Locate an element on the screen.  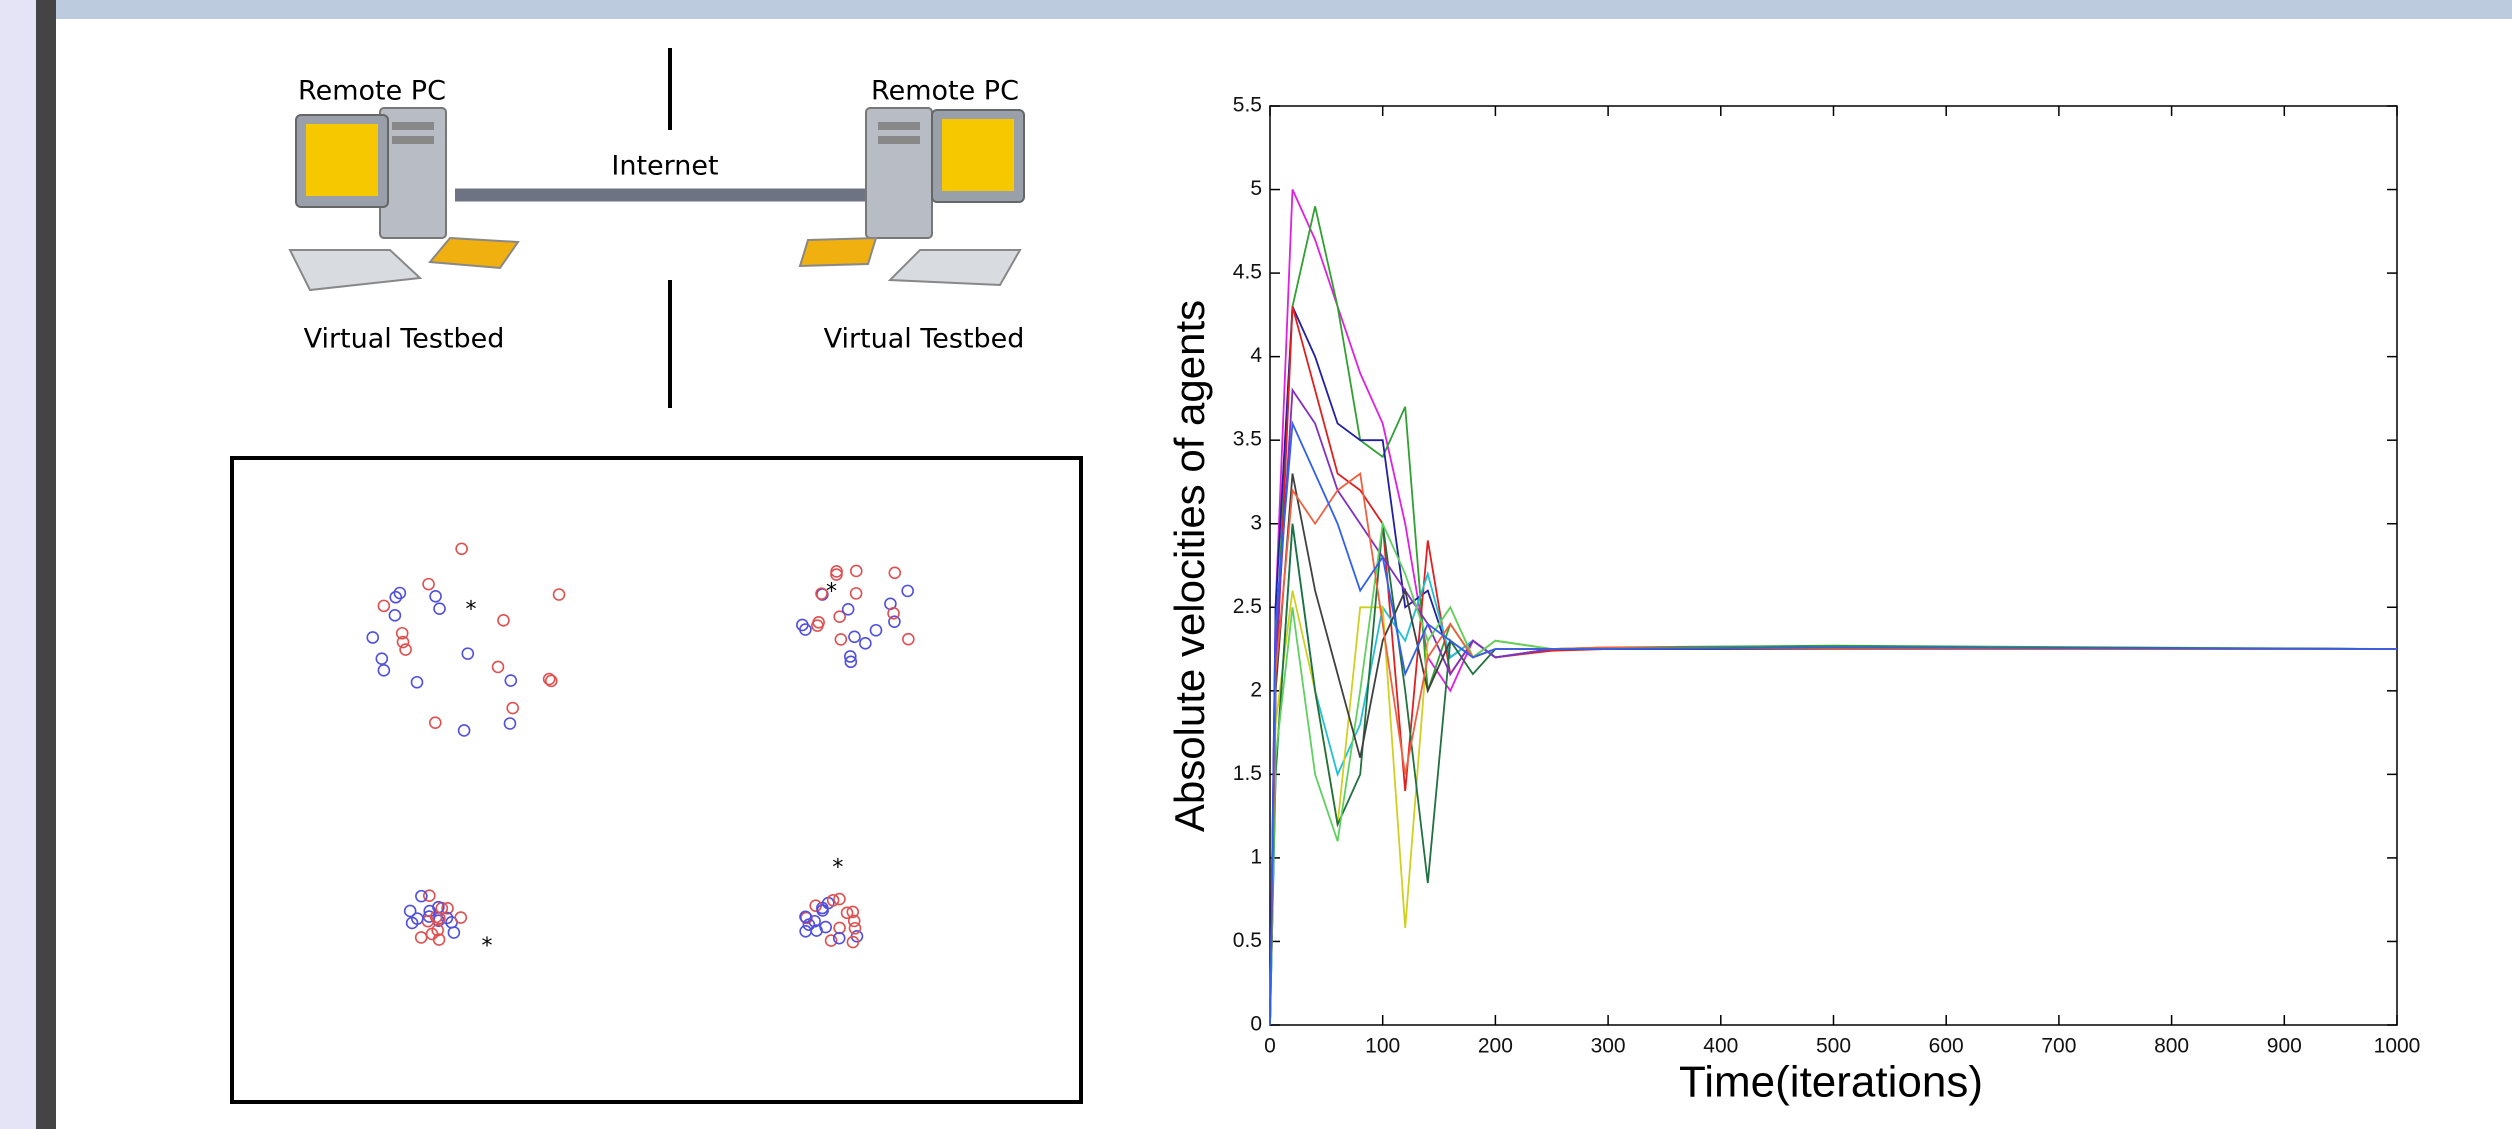
x-tick-label: 900 is located at coordinates (2284, 1046).